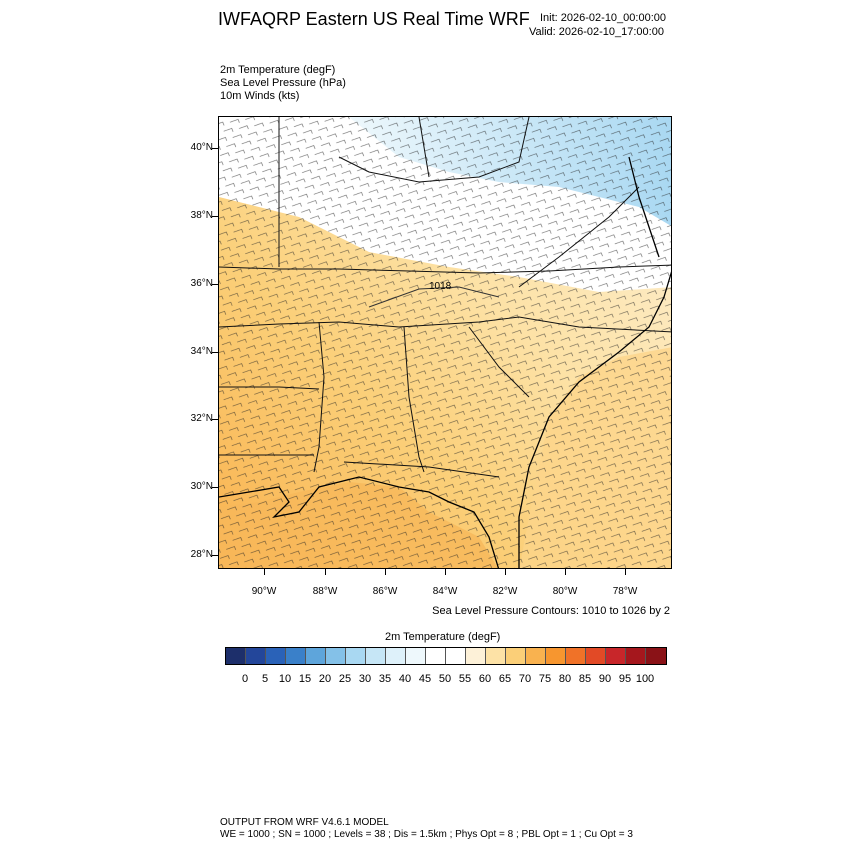 Image resolution: width=850 pixels, height=850 pixels. What do you see at coordinates (445, 679) in the screenshot?
I see `colorbar-label: 50` at bounding box center [445, 679].